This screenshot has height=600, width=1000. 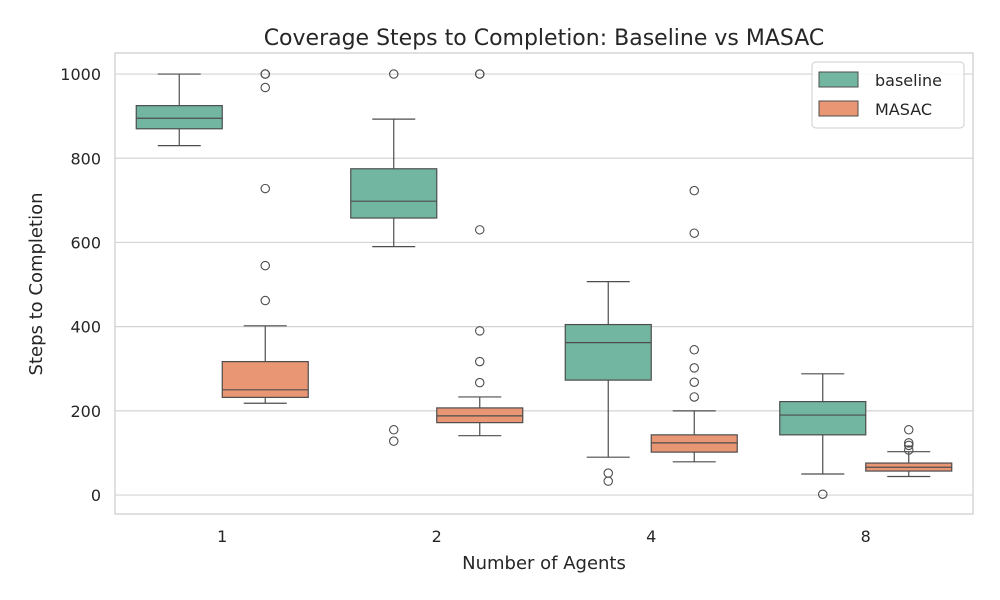 I want to click on y-tick-label: 200, so click(x=85, y=411).